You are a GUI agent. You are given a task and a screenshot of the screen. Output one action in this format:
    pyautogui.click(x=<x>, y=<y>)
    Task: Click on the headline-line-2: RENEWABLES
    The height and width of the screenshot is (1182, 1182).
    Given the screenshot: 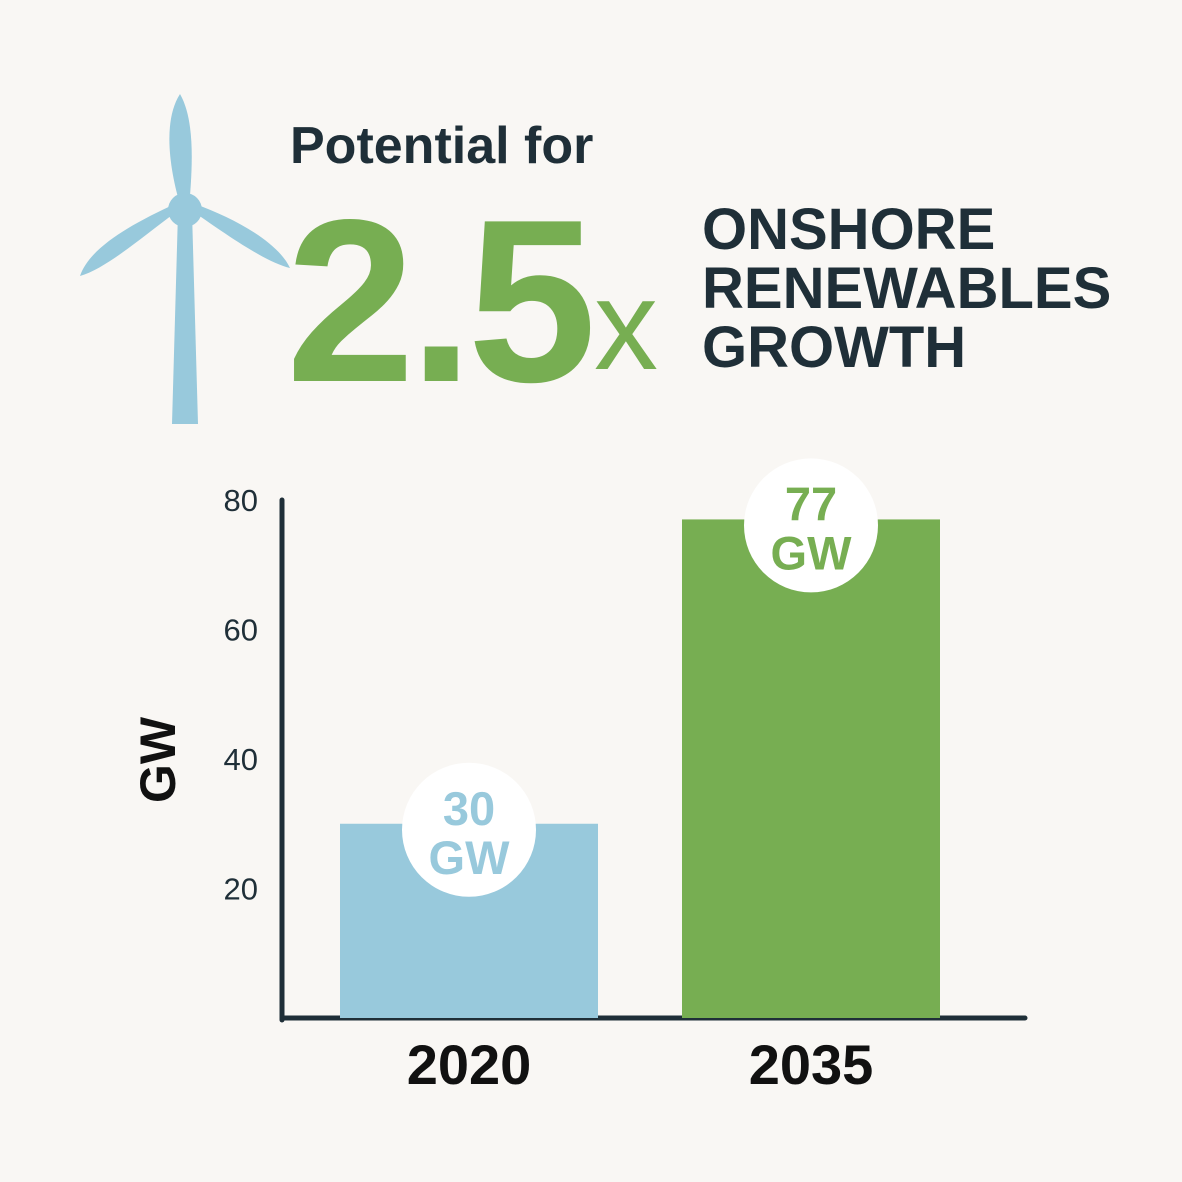 What is the action you would take?
    pyautogui.click(x=907, y=288)
    